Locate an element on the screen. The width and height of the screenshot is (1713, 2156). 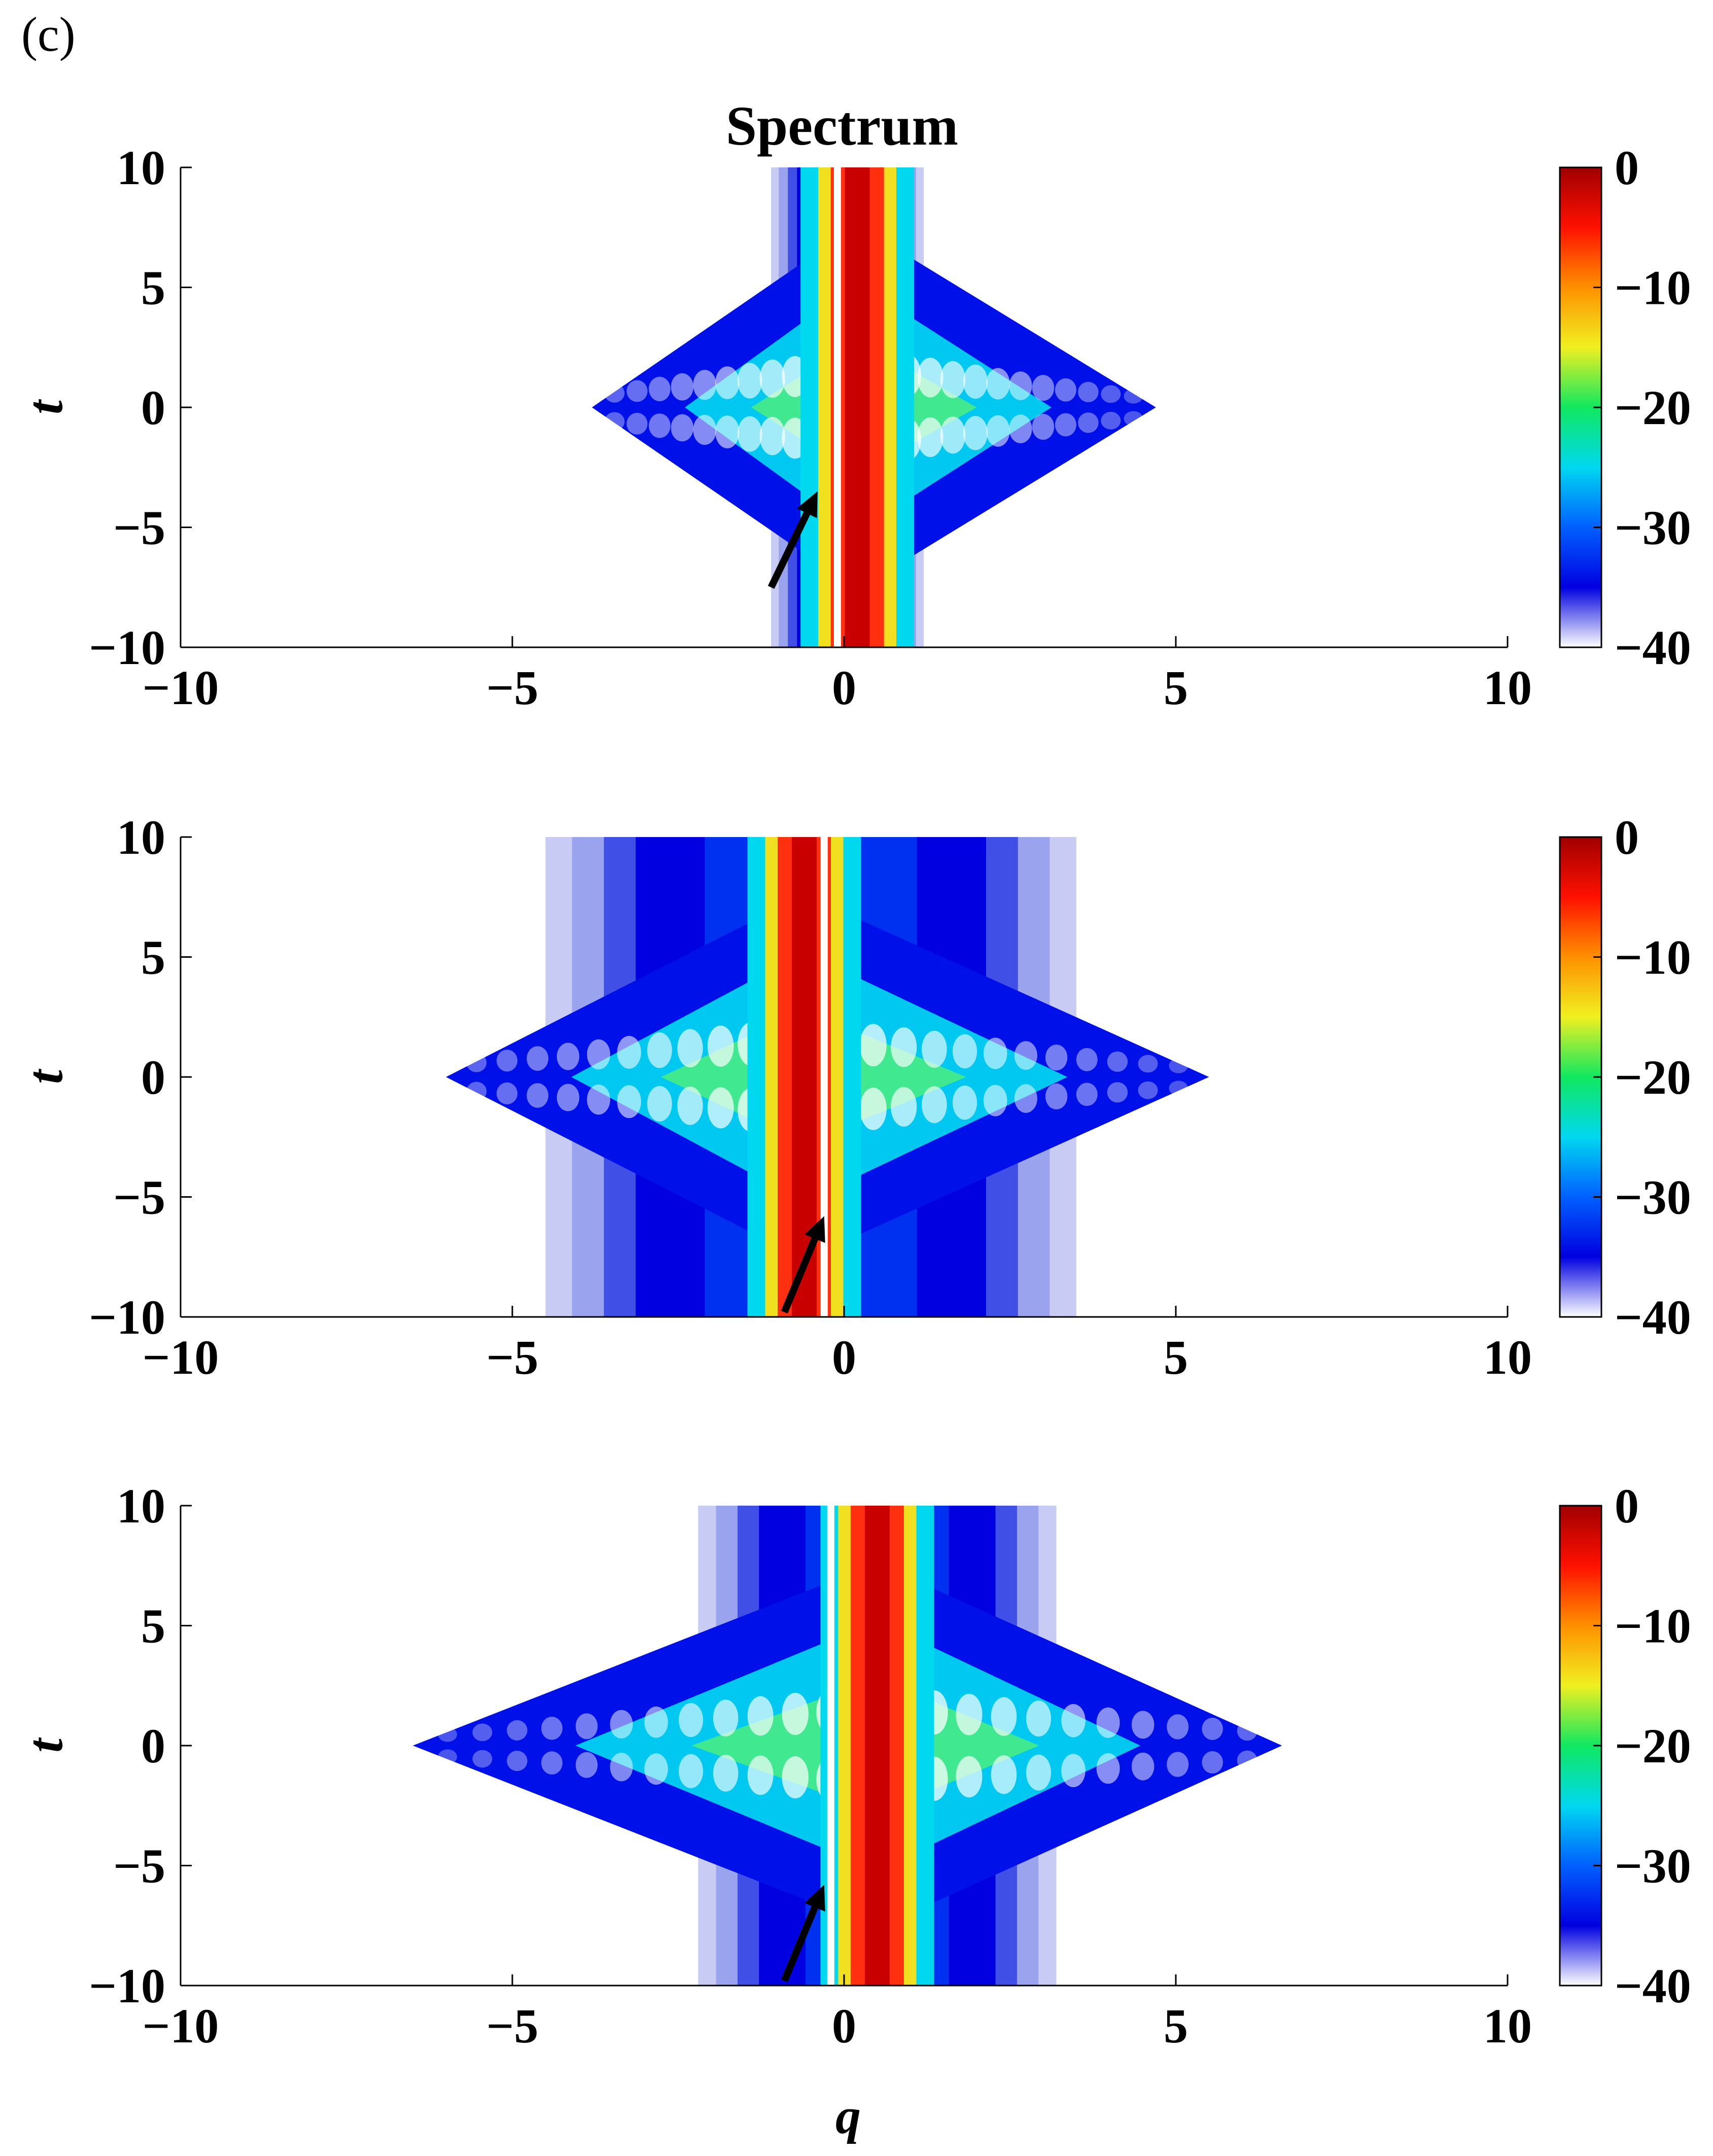
heatmap is located at coordinates (847, 1746).